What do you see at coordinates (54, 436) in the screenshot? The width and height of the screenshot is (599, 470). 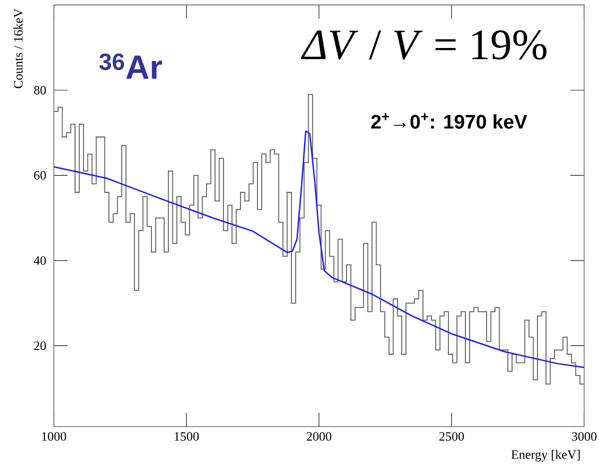 I see `x-tick-label: 1000` at bounding box center [54, 436].